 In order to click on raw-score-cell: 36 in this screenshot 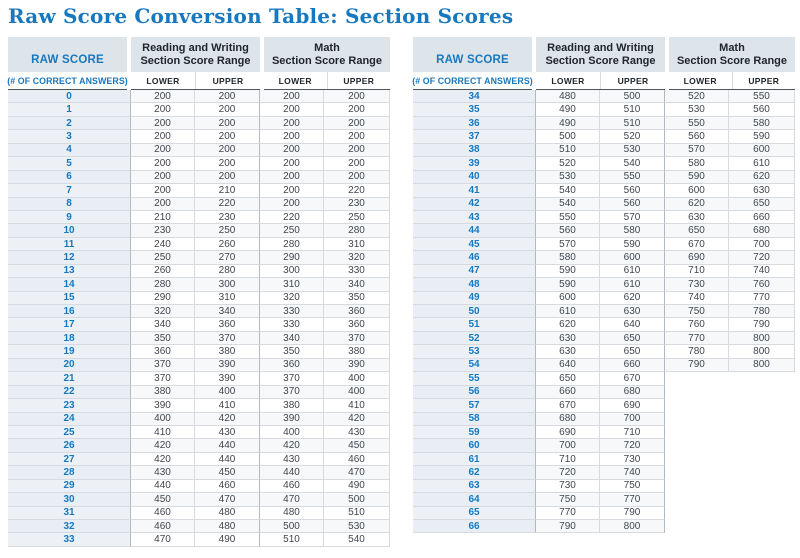, I will do `click(474, 123)`.